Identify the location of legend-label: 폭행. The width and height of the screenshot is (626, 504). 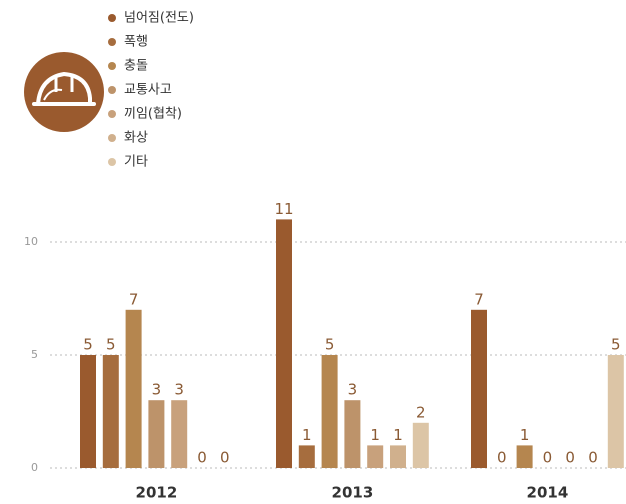
(136, 42).